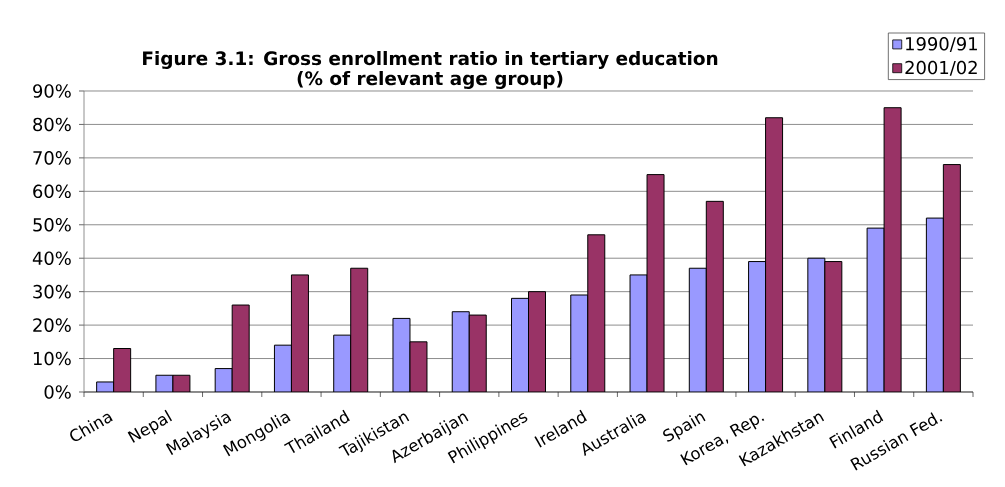  Describe the element at coordinates (52, 158) in the screenshot. I see `y-tick-label: 70%` at that location.